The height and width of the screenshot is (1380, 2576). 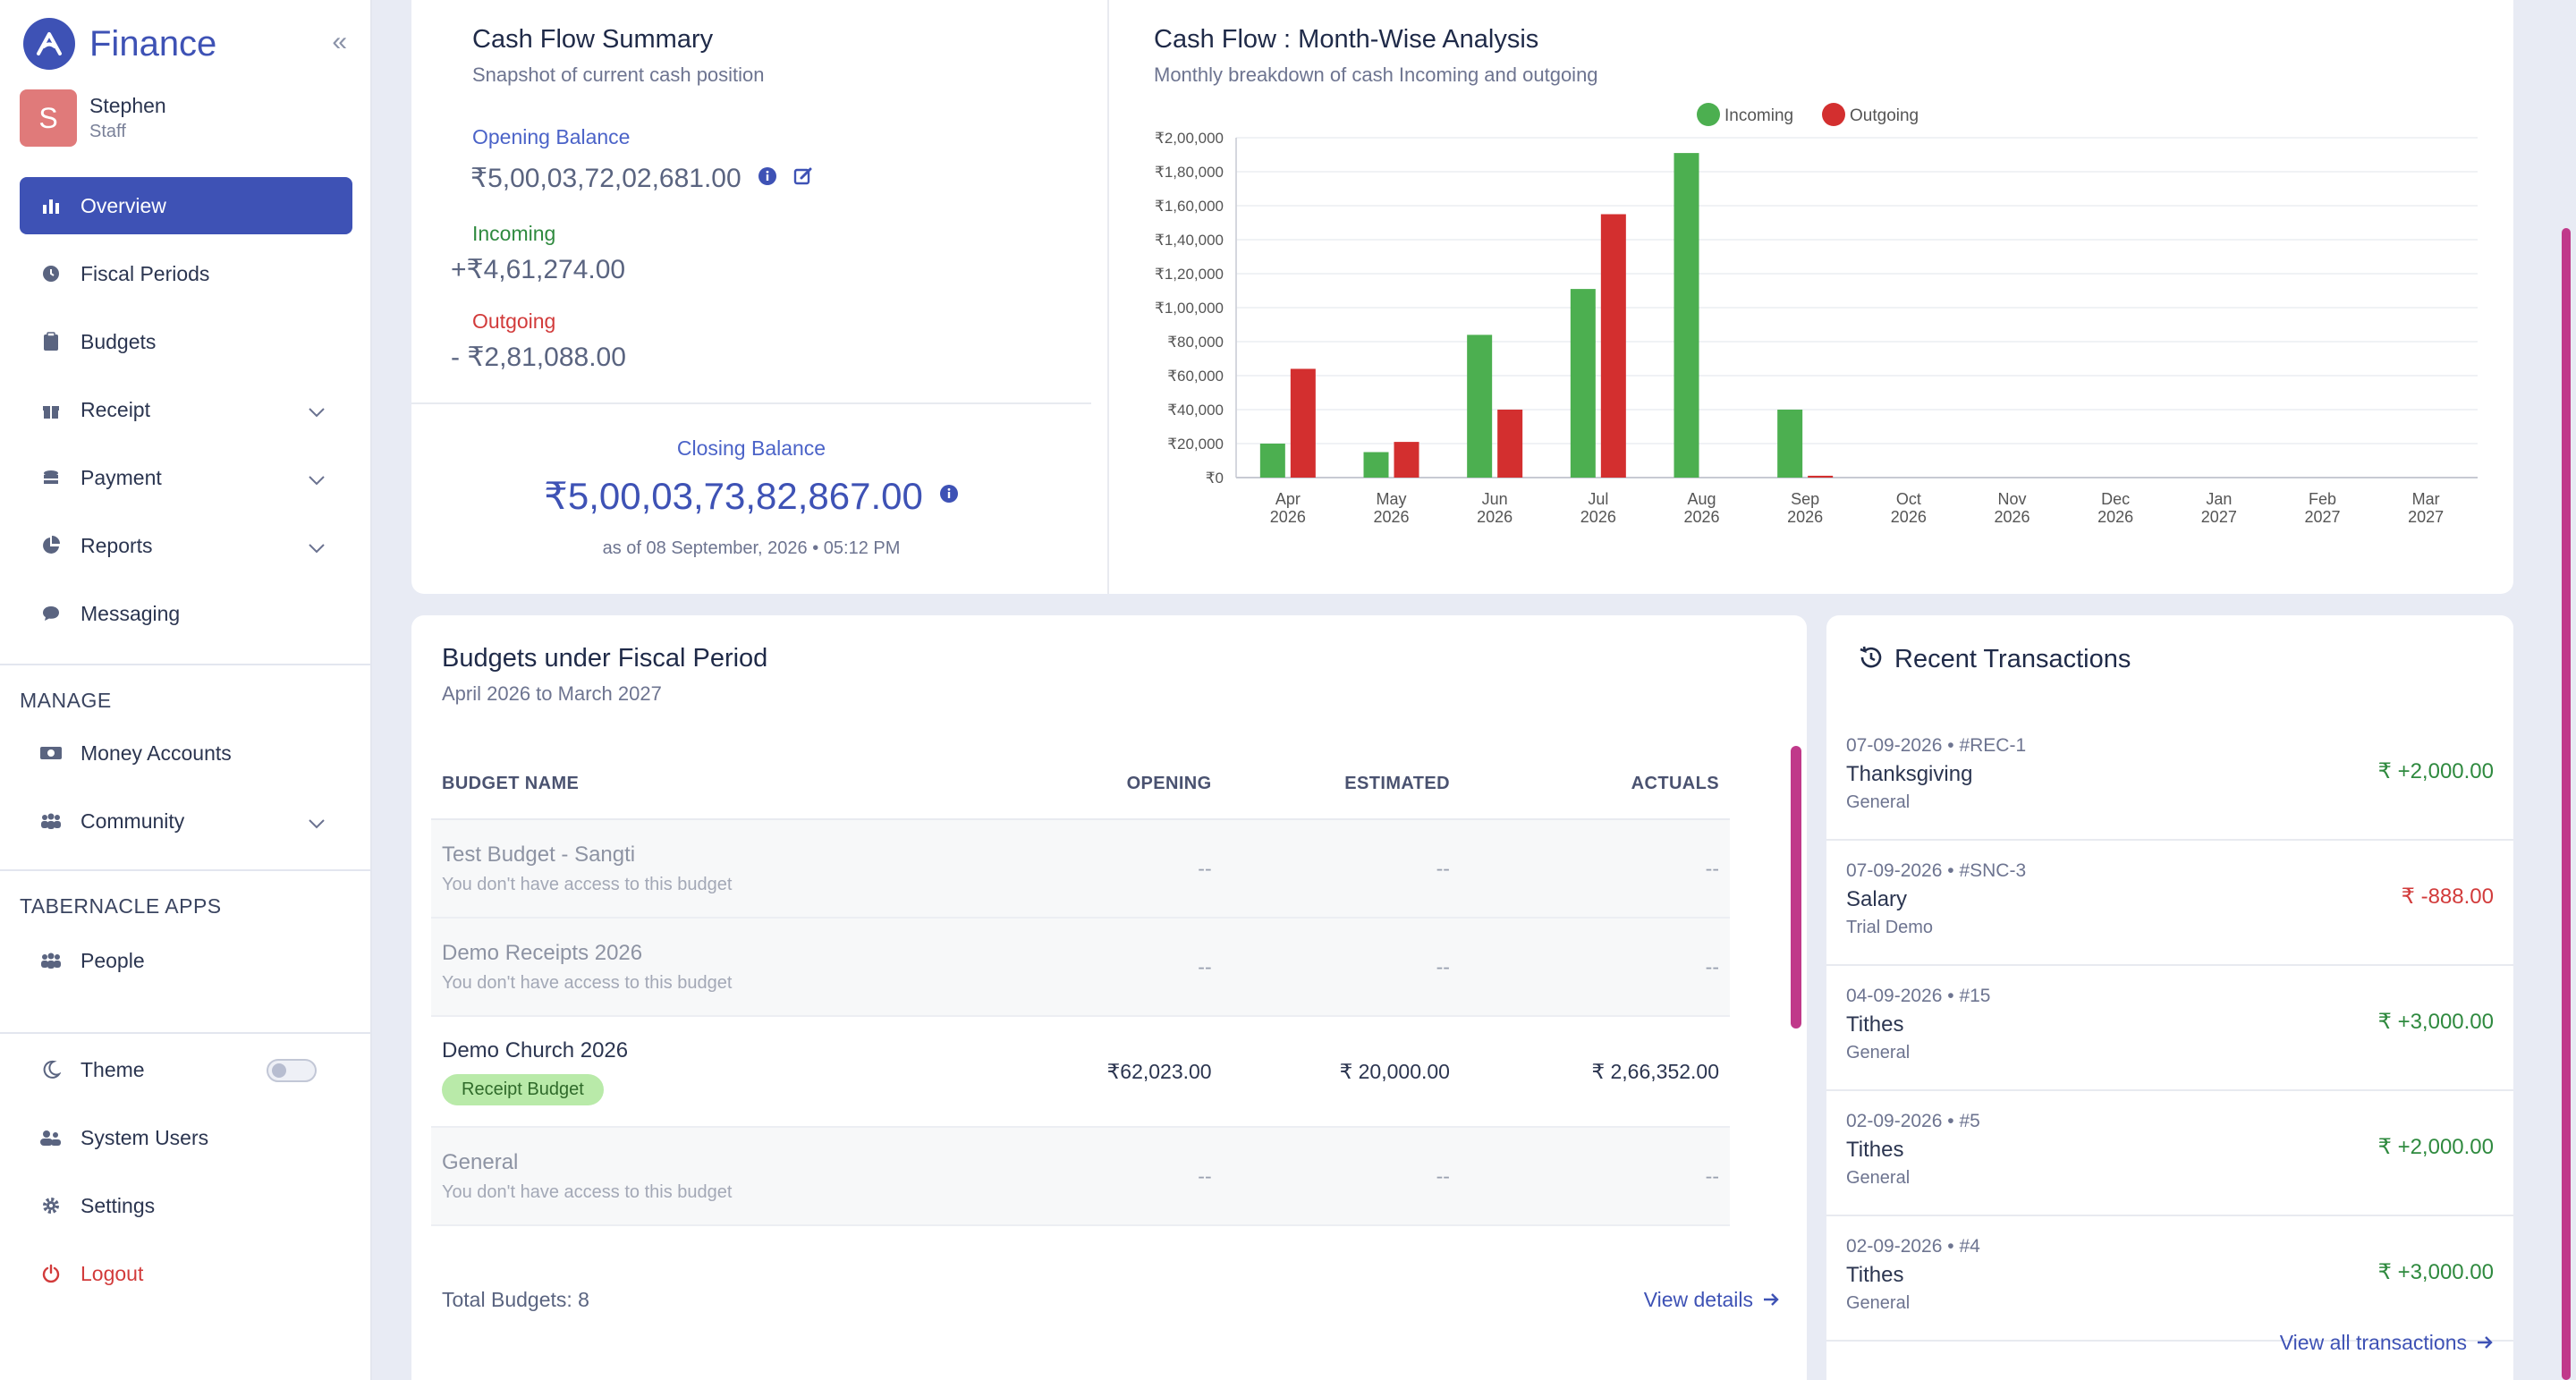 I want to click on chevron-down-icon, so click(x=317, y=822).